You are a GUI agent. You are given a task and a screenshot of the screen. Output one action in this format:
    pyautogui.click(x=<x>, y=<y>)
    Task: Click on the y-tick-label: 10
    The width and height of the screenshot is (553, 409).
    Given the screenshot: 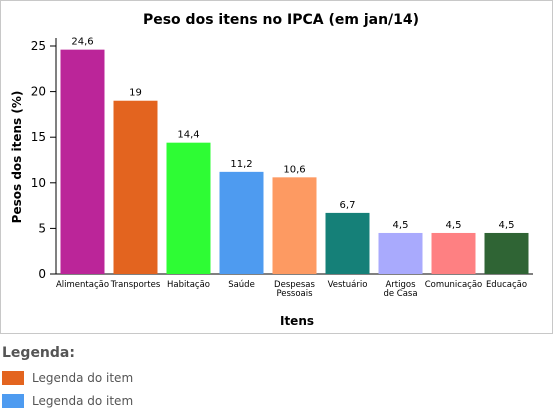 What is the action you would take?
    pyautogui.click(x=38, y=183)
    